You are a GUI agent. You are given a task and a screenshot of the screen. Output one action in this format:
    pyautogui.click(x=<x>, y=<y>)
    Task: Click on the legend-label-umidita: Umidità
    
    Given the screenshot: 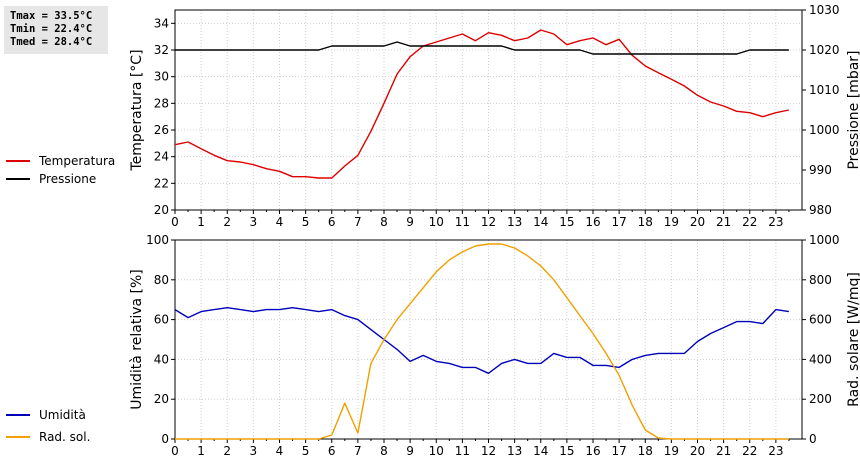 What is the action you would take?
    pyautogui.click(x=62, y=415)
    